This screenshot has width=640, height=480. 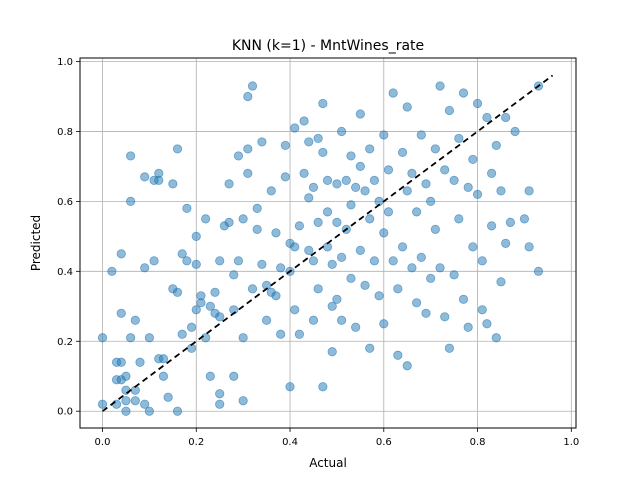 I want to click on x-tick-label: 0.6, so click(x=384, y=442).